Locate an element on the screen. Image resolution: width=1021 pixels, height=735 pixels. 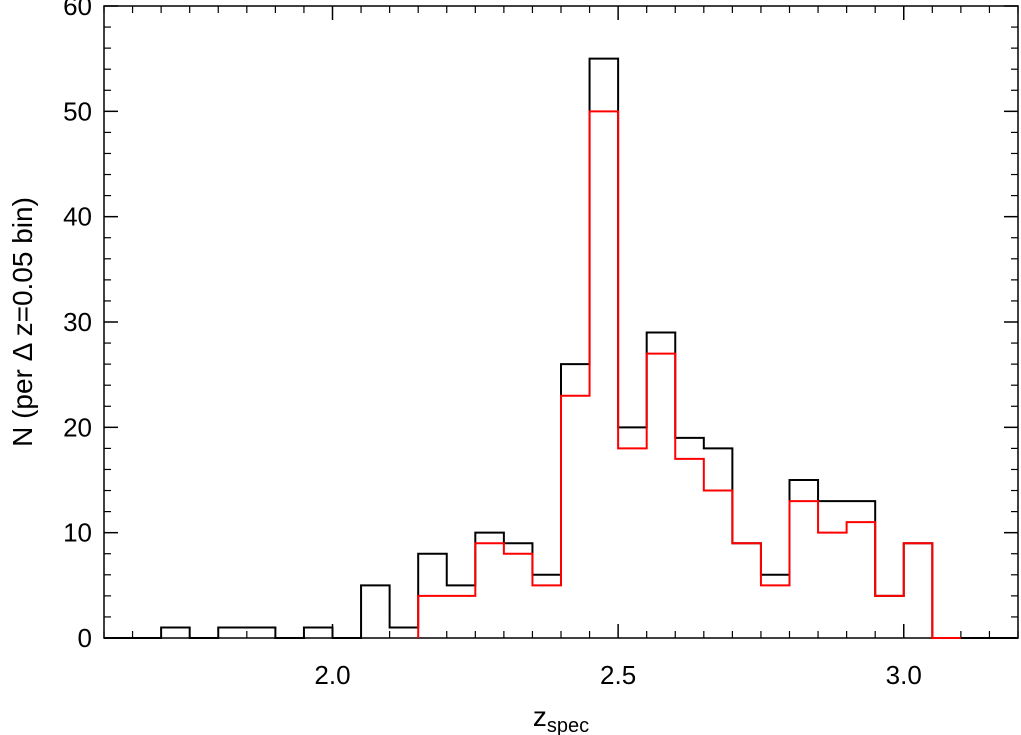
x-axis-title: zspec is located at coordinates (561, 718).